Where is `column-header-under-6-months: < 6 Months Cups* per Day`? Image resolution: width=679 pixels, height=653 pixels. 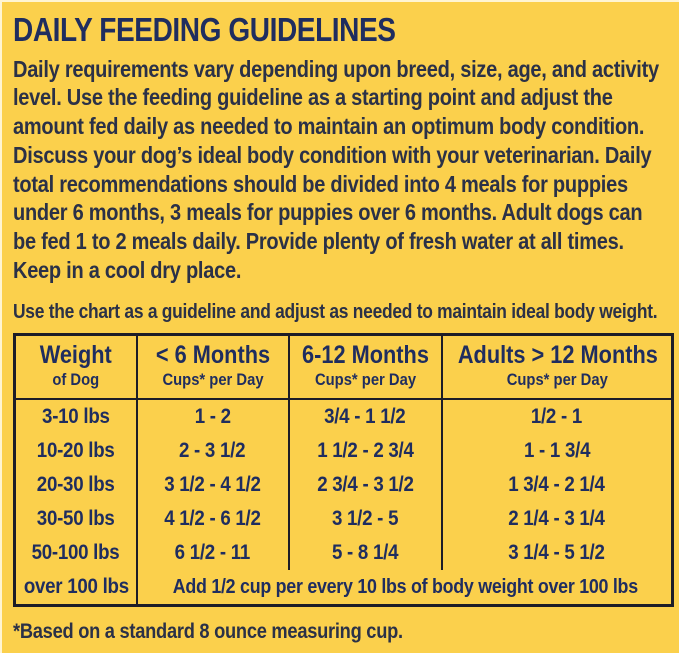
column-header-under-6-months: < 6 Months Cups* per Day is located at coordinates (212, 367).